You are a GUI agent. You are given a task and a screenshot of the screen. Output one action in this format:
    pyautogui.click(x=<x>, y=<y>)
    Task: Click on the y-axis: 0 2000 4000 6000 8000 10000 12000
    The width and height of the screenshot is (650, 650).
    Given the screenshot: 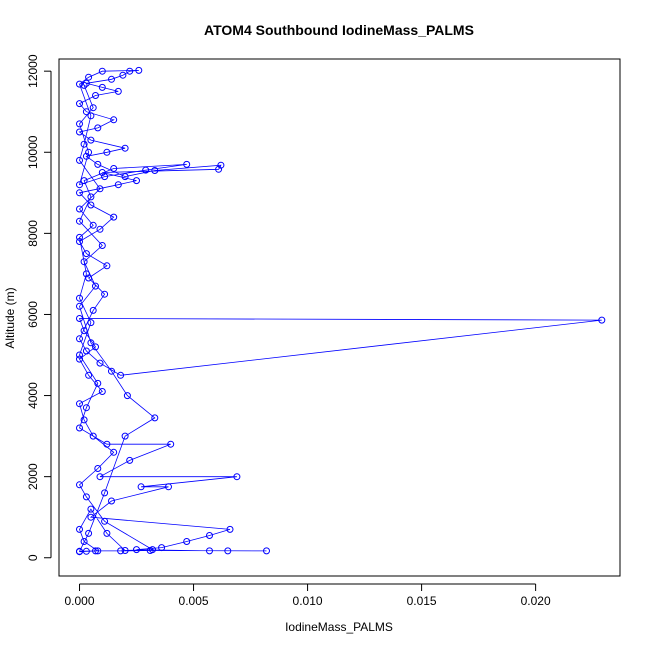 What is the action you would take?
    pyautogui.click(x=39, y=307)
    